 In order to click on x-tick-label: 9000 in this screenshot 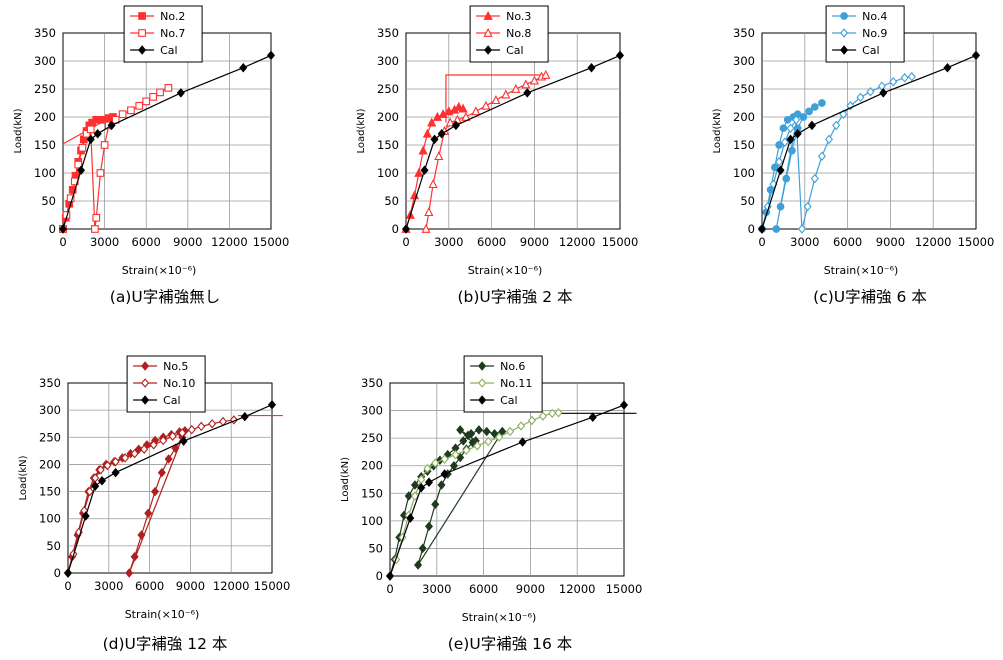, I will do `click(890, 242)`.